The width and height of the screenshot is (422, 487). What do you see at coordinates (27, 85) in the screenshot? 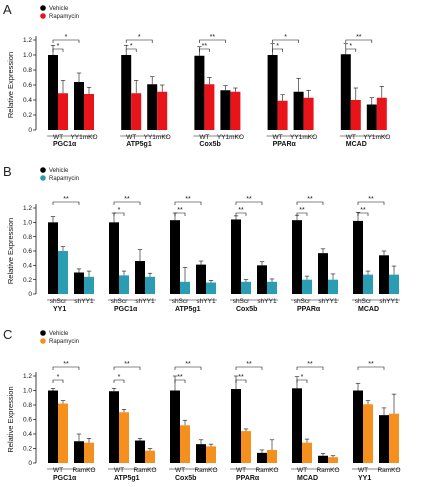
I see `y-tick-label: 0.6` at bounding box center [27, 85].